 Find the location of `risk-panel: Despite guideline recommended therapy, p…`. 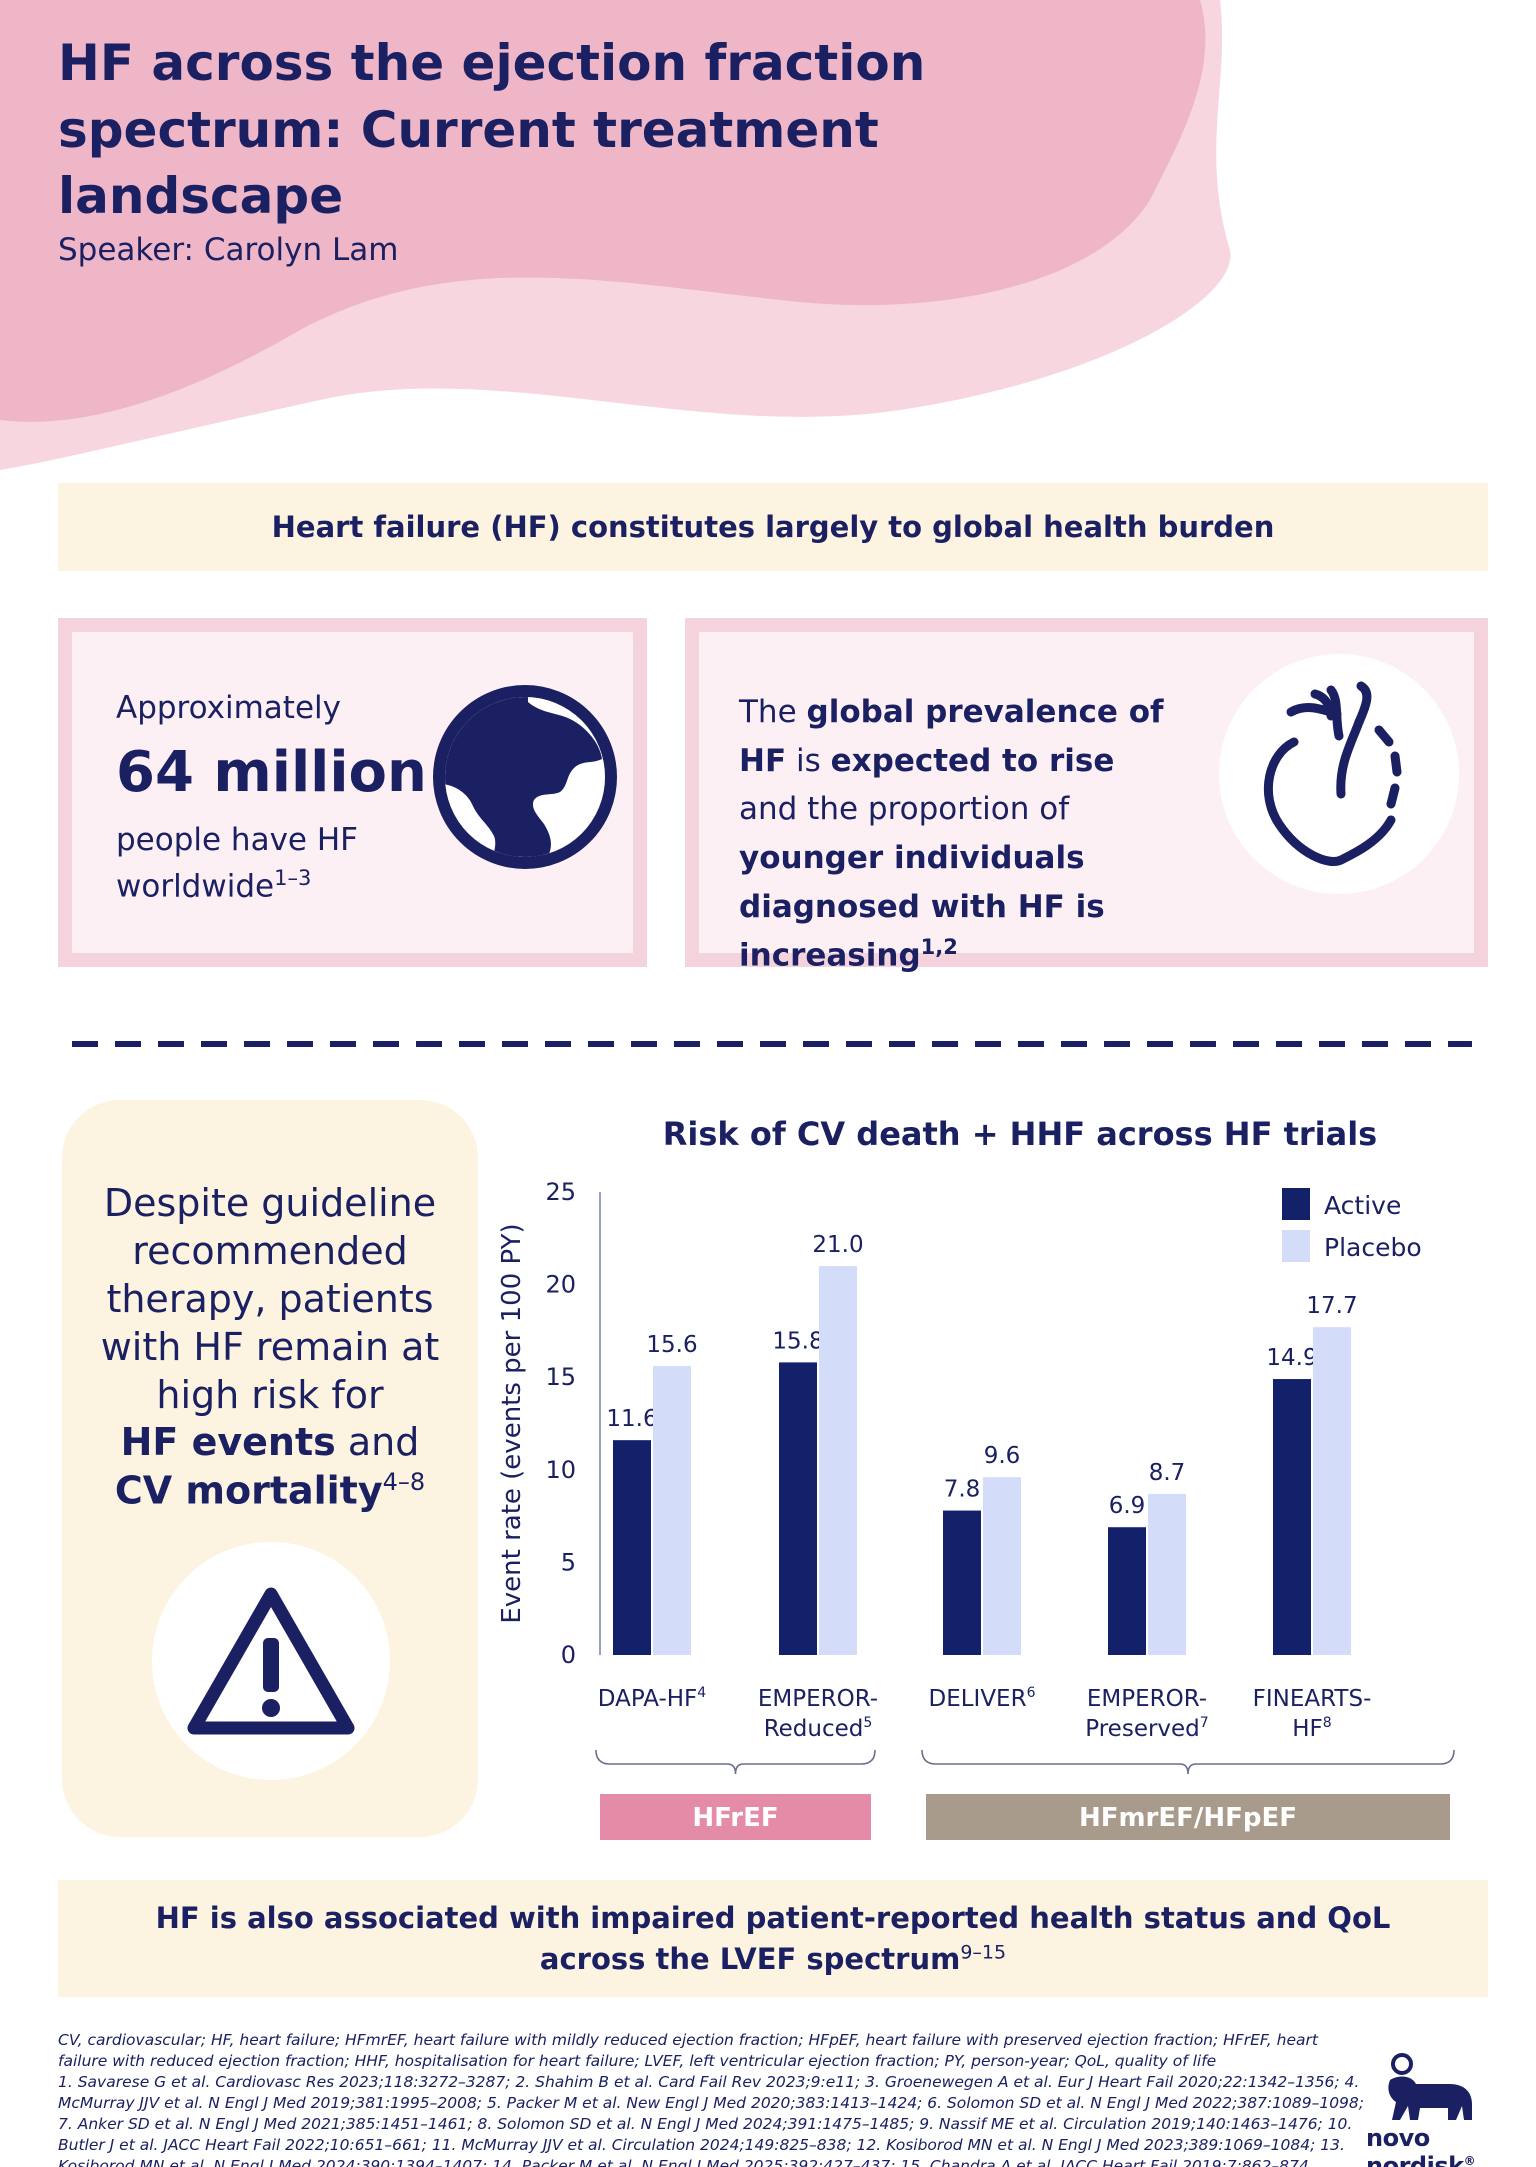

risk-panel: Despite guideline recommended therapy, p… is located at coordinates (270, 1468).